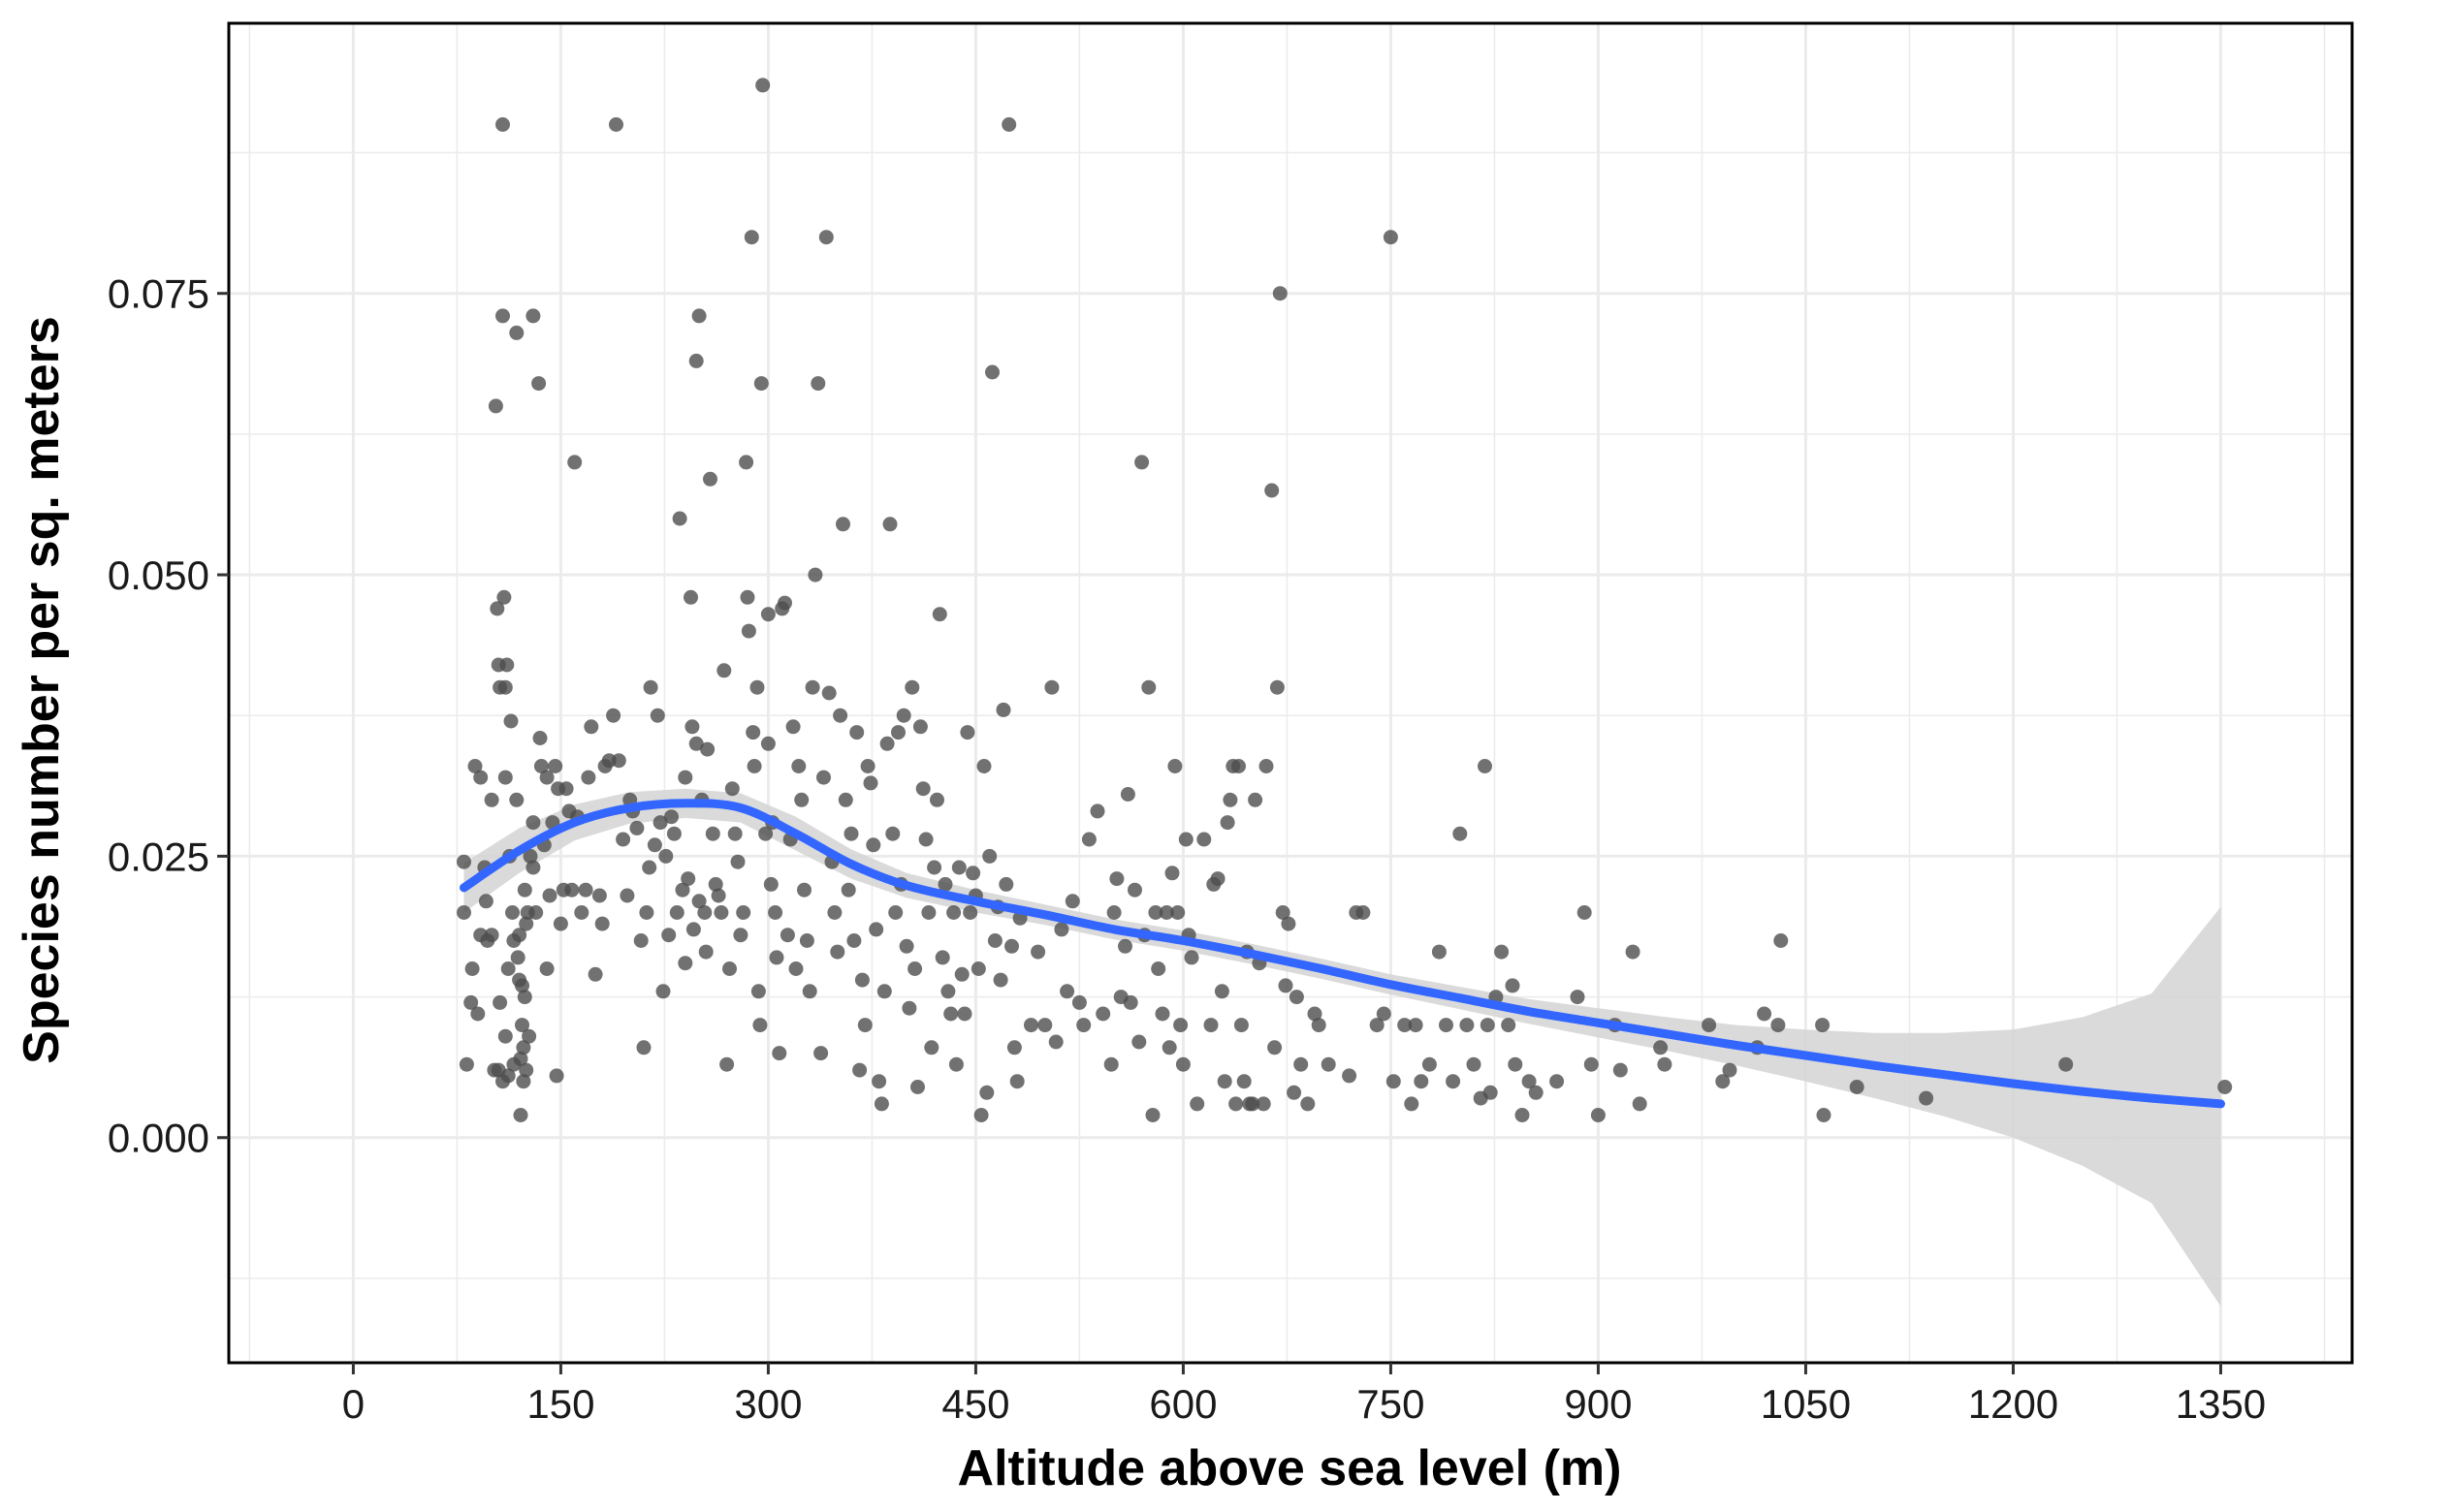  Describe the element at coordinates (168, 716) in the screenshot. I see `y-axis-ticks: 0.000 0.025 0.050 0.075` at that location.